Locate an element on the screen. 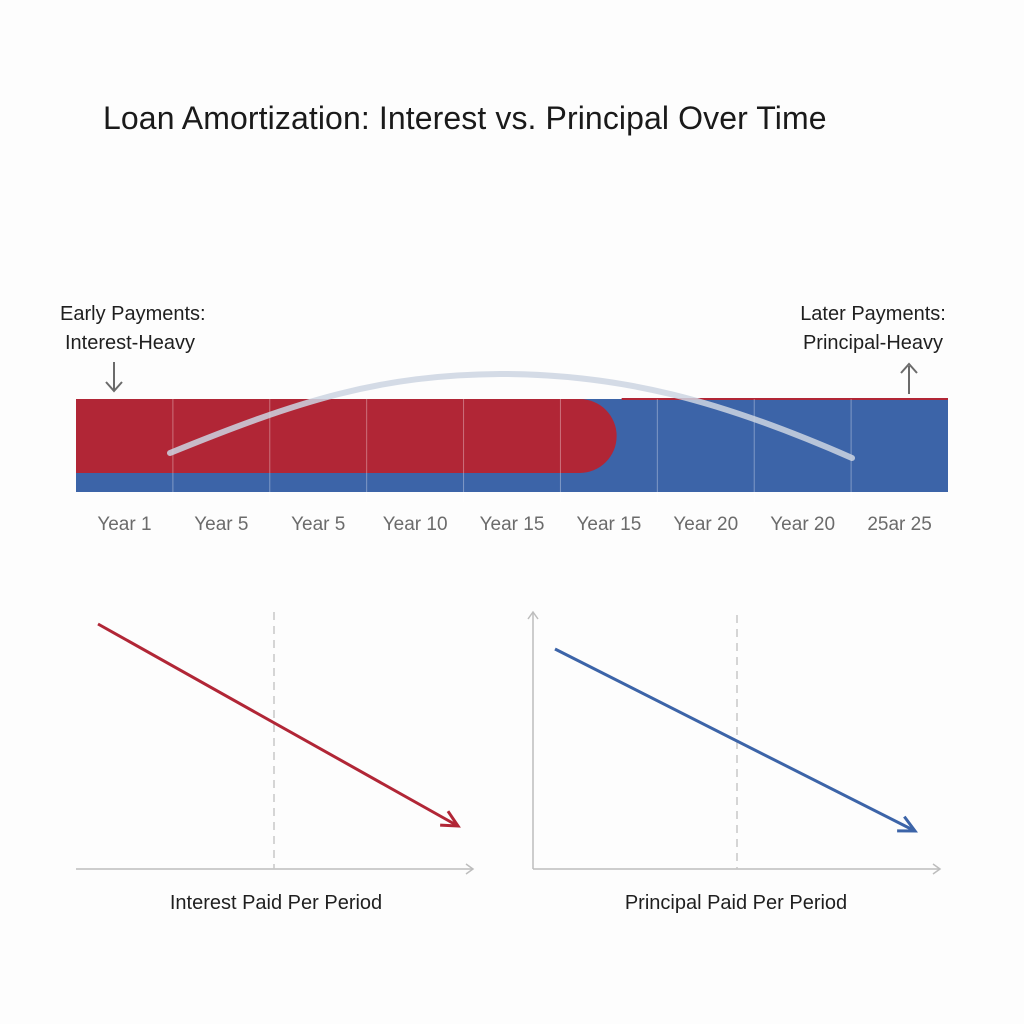 The height and width of the screenshot is (1024, 1024). trend-curve is located at coordinates (511, 415).